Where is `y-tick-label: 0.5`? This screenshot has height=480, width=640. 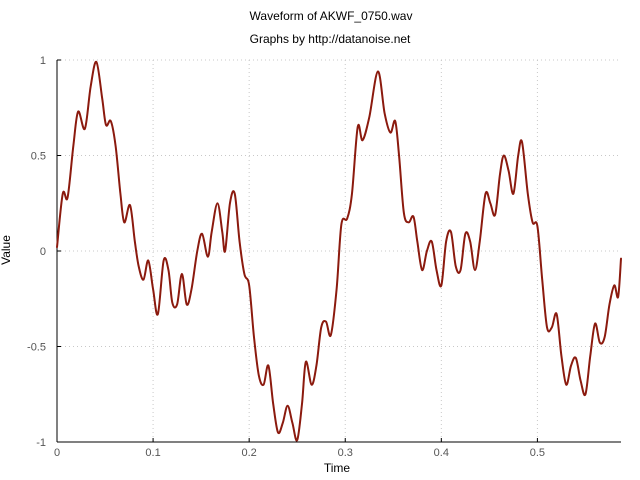 y-tick-label: 0.5 is located at coordinates (38, 157).